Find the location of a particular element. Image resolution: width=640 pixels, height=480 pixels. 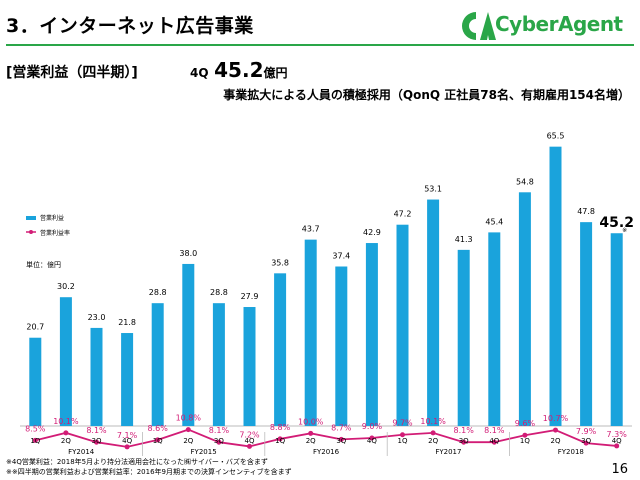

bar-label-19: 47.8 is located at coordinates (586, 211).